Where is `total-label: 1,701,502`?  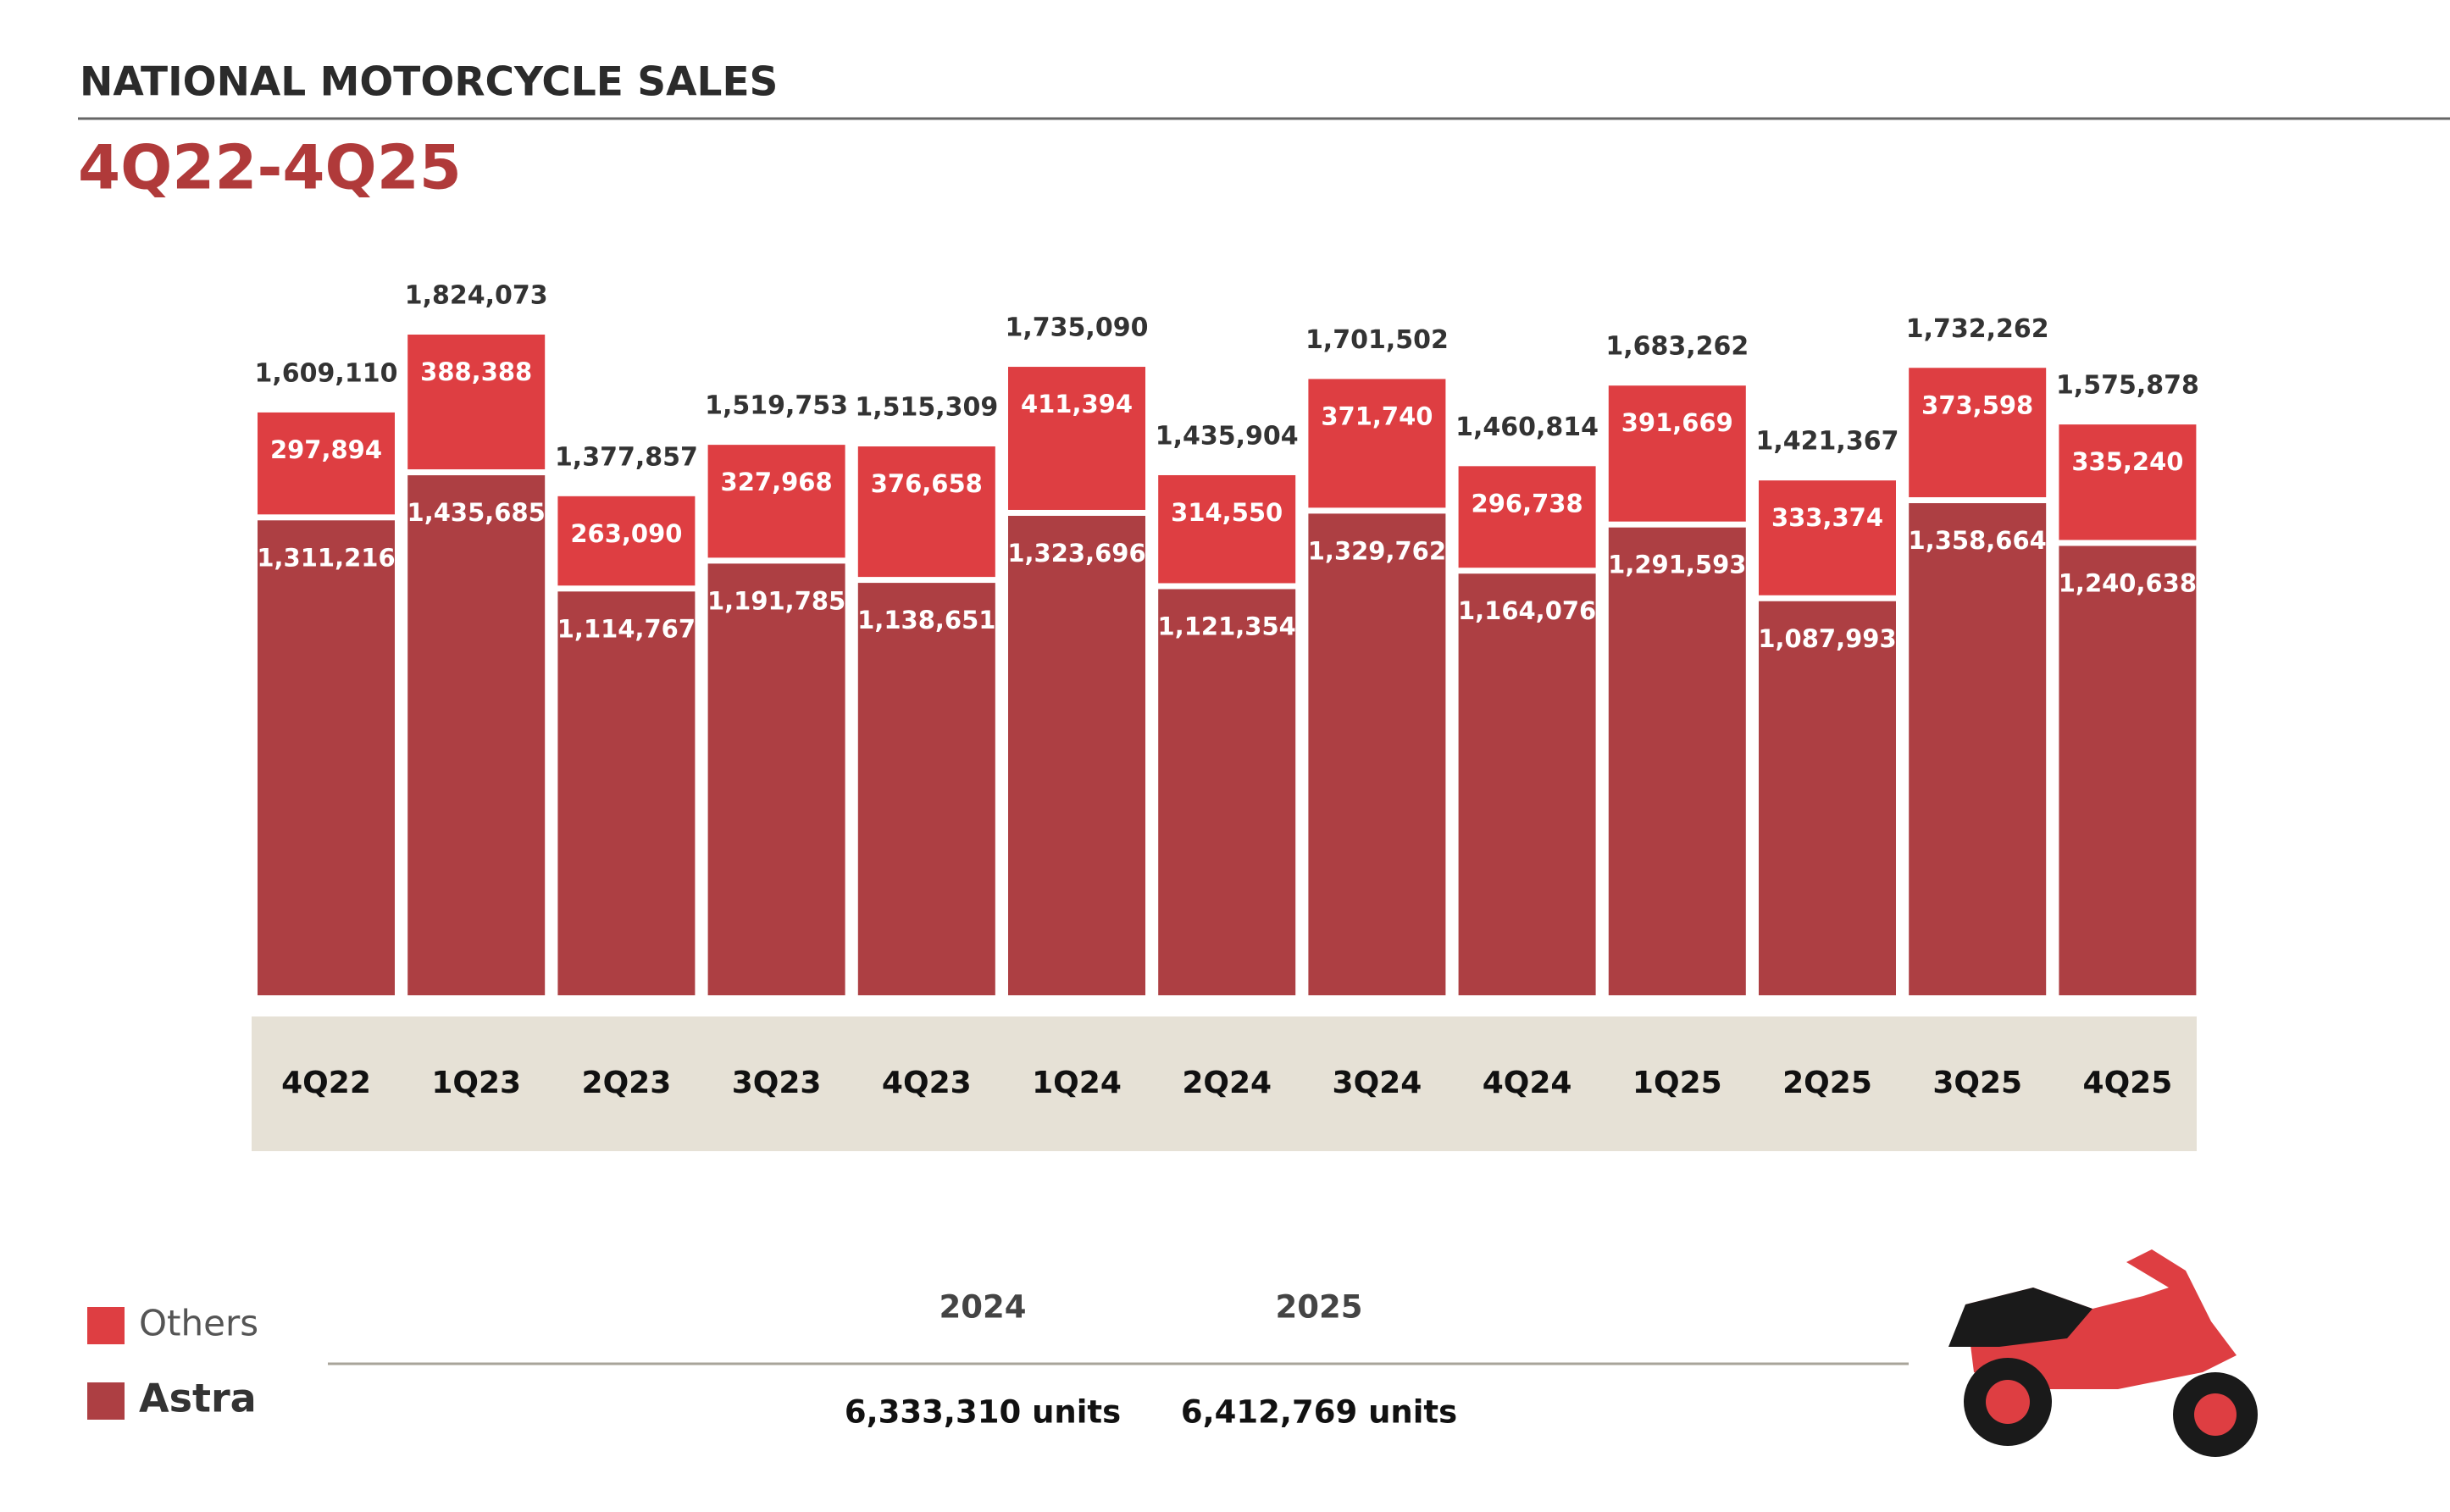
total-label: 1,701,502 is located at coordinates (1377, 340).